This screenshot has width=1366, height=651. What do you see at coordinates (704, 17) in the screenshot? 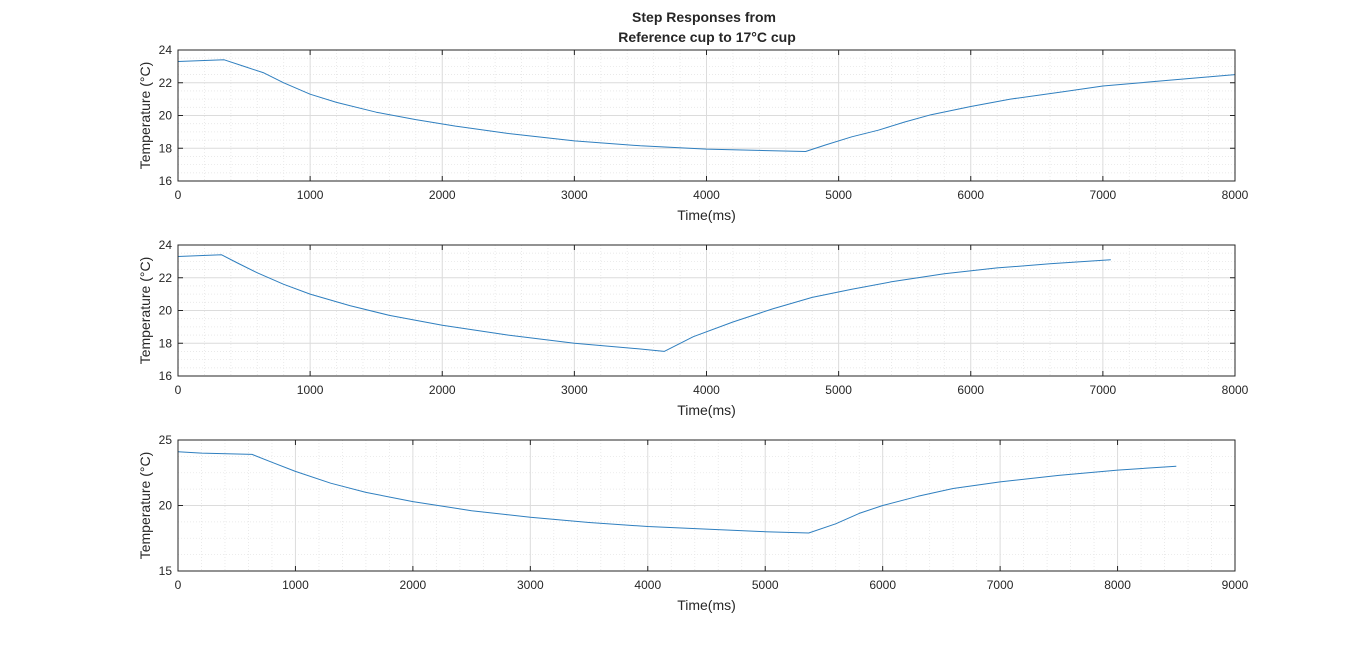
I see `figure-title-line1: Step Responses from` at bounding box center [704, 17].